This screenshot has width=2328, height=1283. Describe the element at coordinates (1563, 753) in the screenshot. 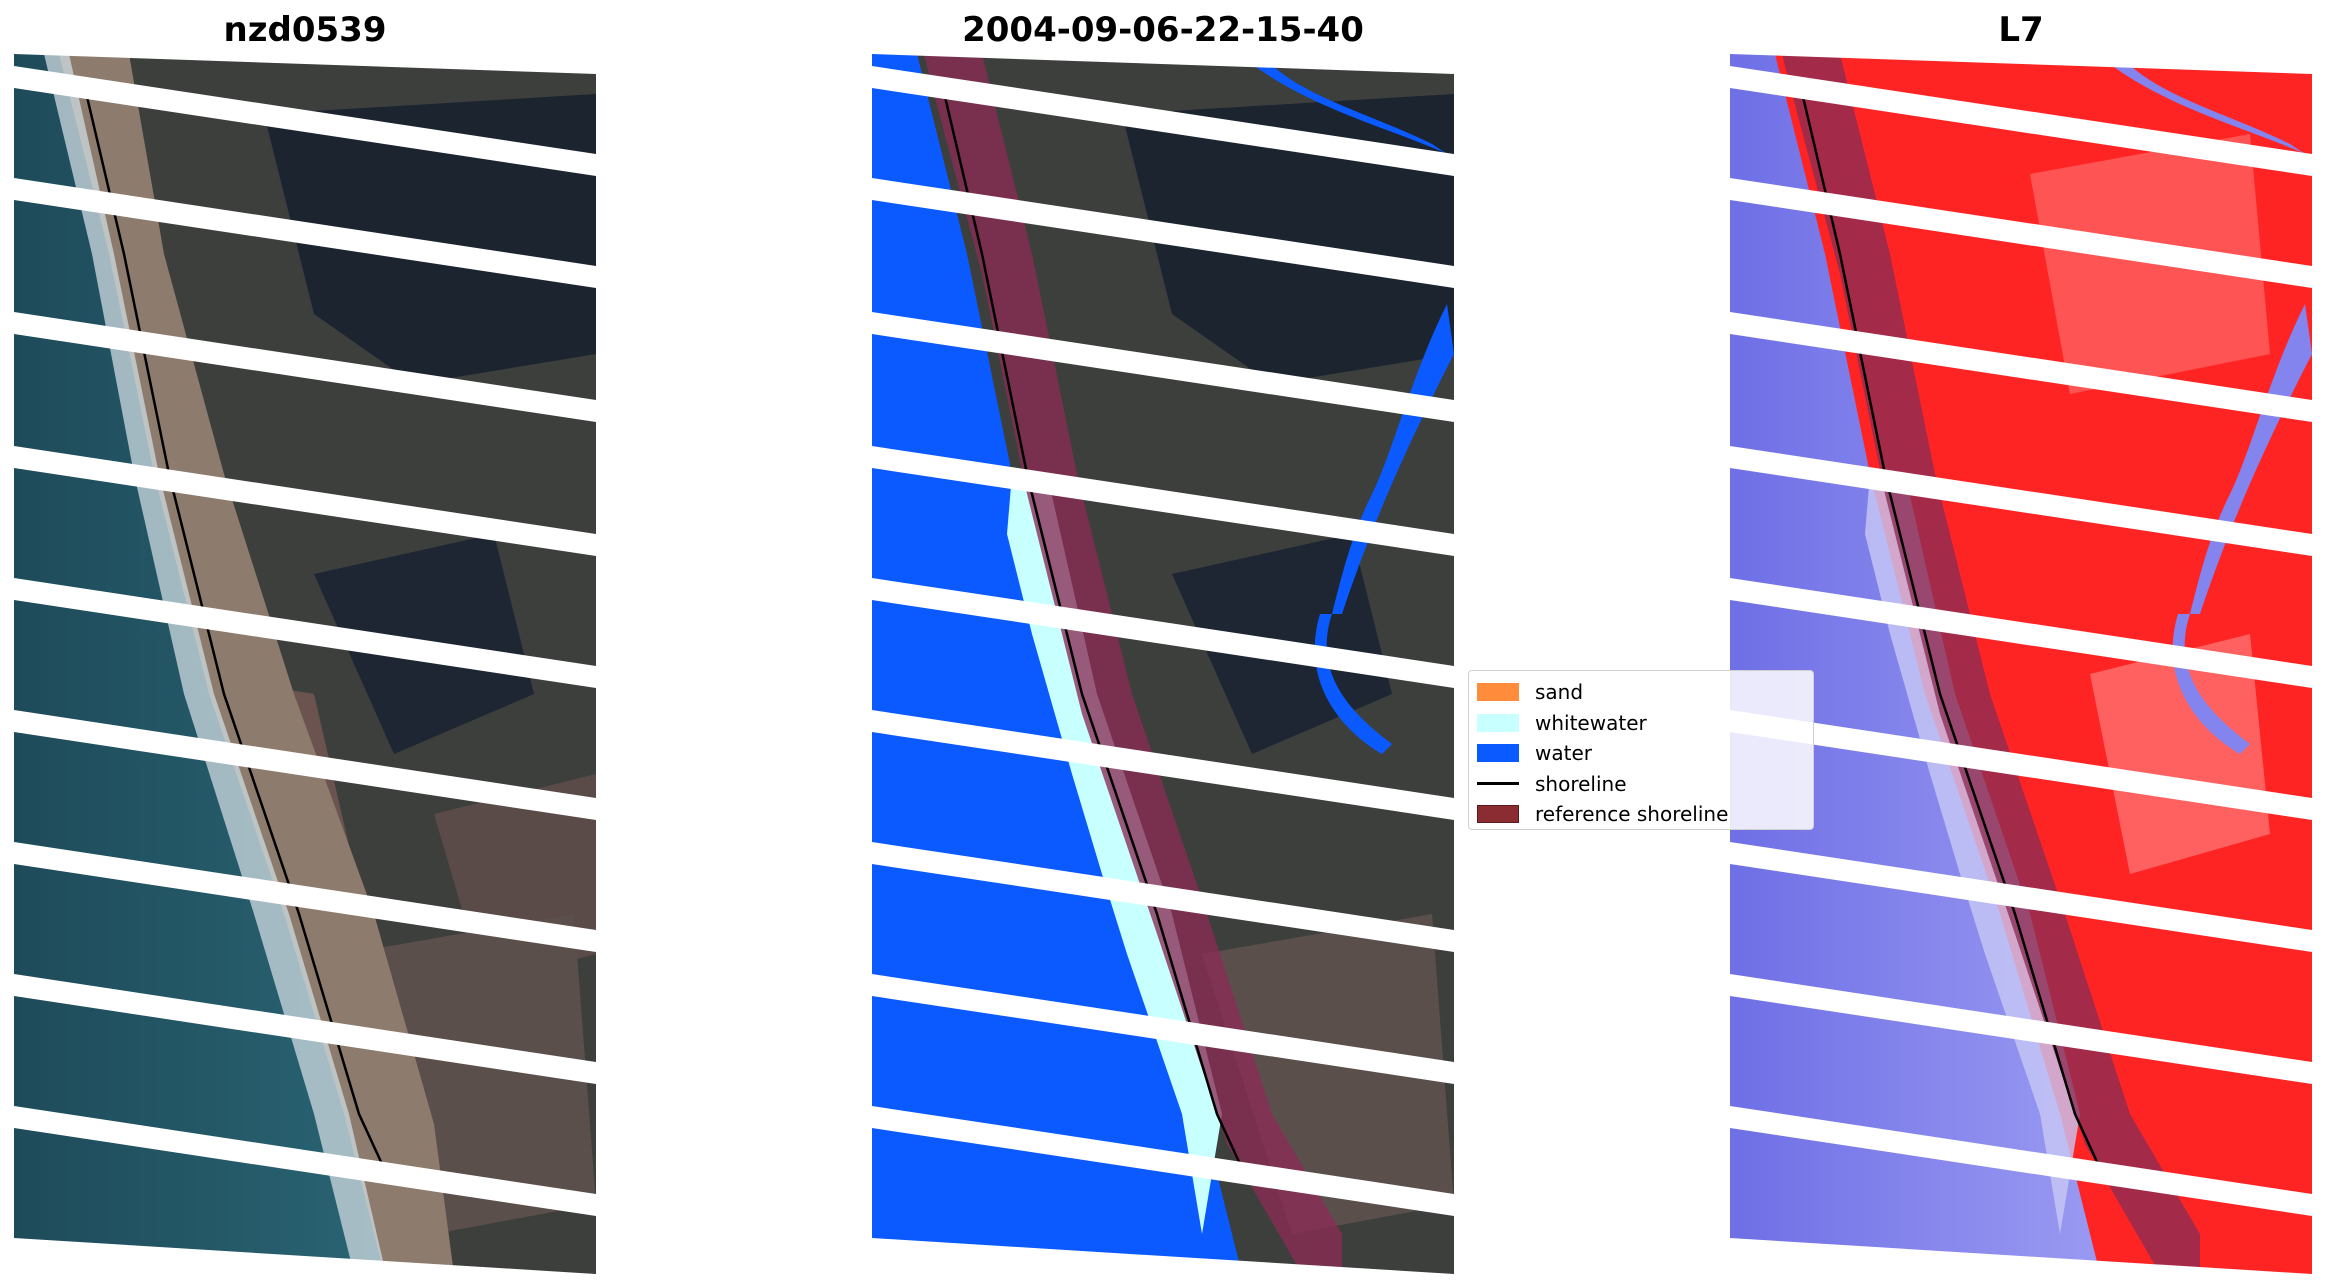

I see `legend-label: water` at that location.